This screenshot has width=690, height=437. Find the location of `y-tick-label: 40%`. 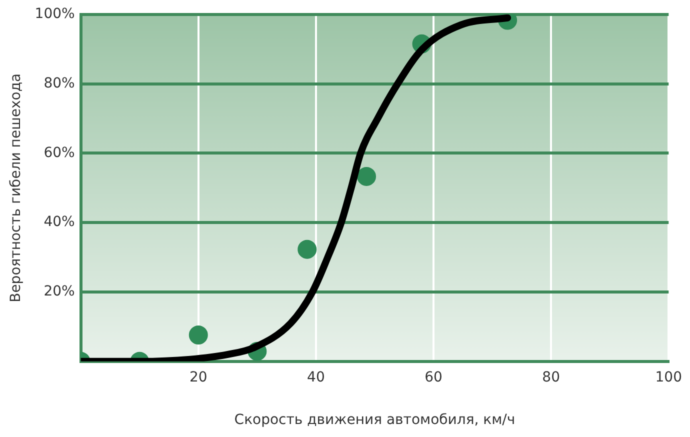

y-tick-label: 40% is located at coordinates (59, 222).